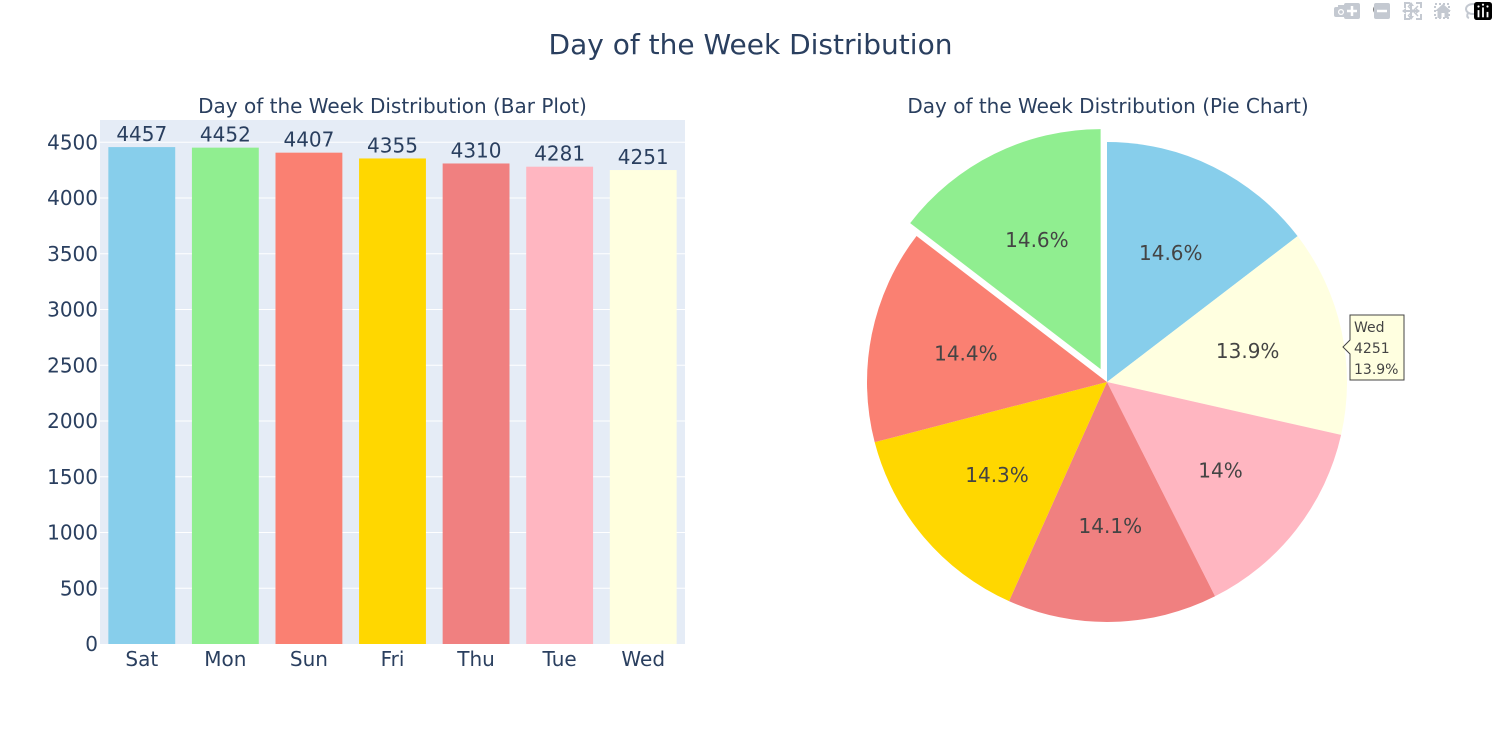  Describe the element at coordinates (72, 198) in the screenshot. I see `y-tick-label: 4000` at that location.